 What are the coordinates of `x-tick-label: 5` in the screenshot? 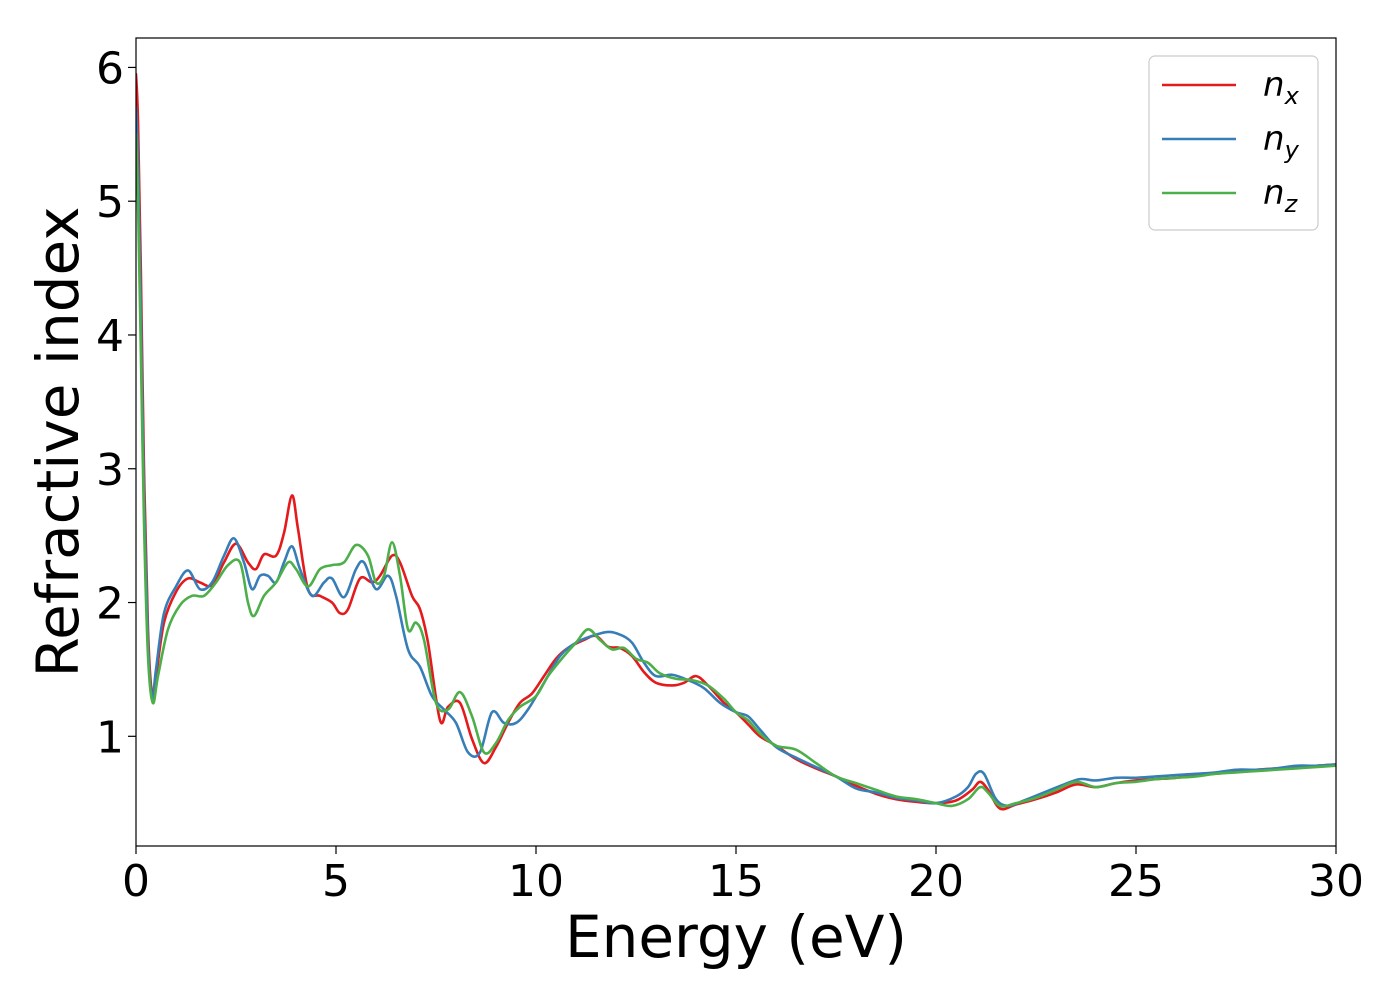 It's located at (336, 881).